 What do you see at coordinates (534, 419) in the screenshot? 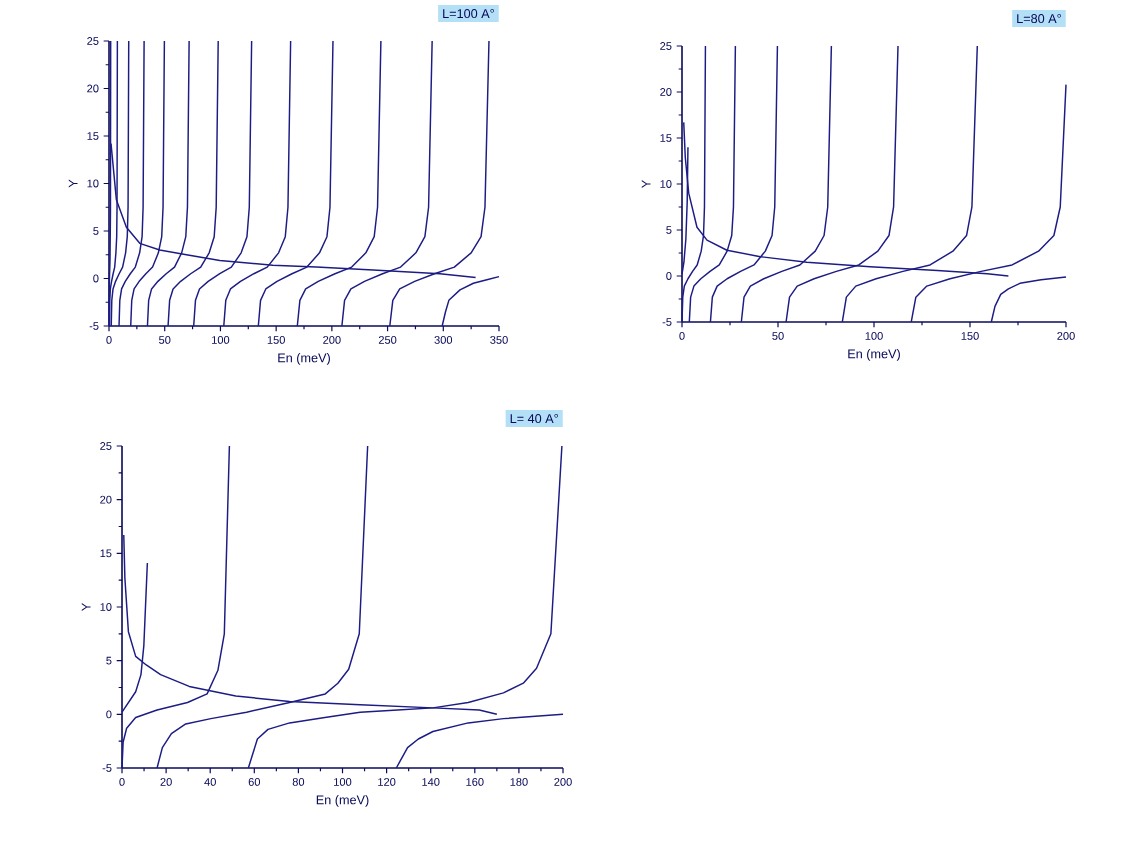
I see `chart-title: L= 40 A°` at bounding box center [534, 419].